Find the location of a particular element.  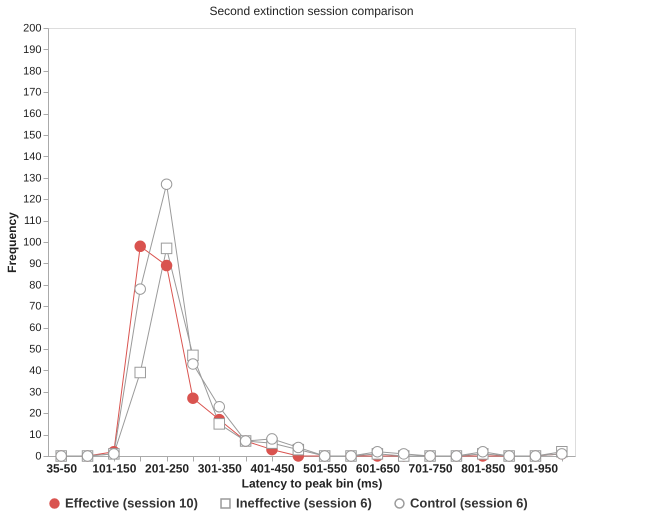

x-tick-label: 501-550 is located at coordinates (325, 469).